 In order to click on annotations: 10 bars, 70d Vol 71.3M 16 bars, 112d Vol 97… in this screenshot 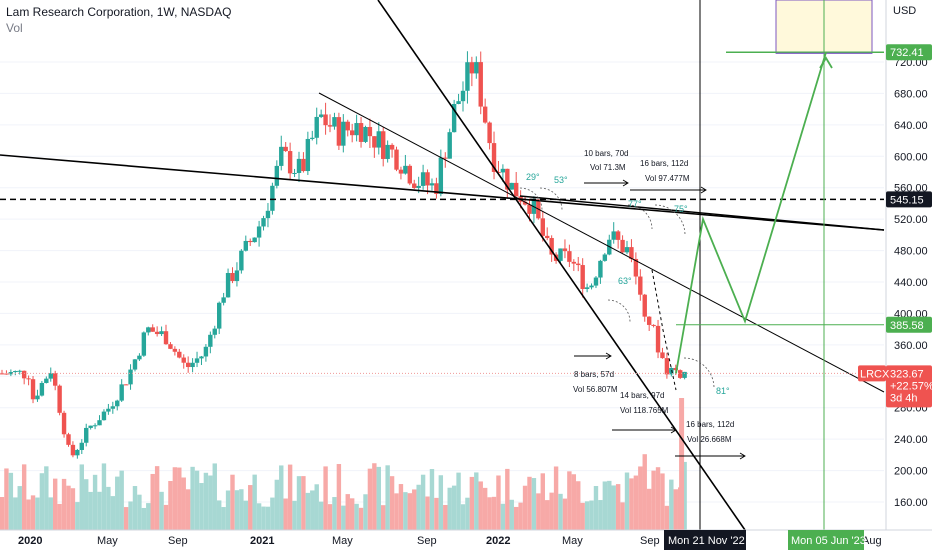, I will do `click(630, 296)`.